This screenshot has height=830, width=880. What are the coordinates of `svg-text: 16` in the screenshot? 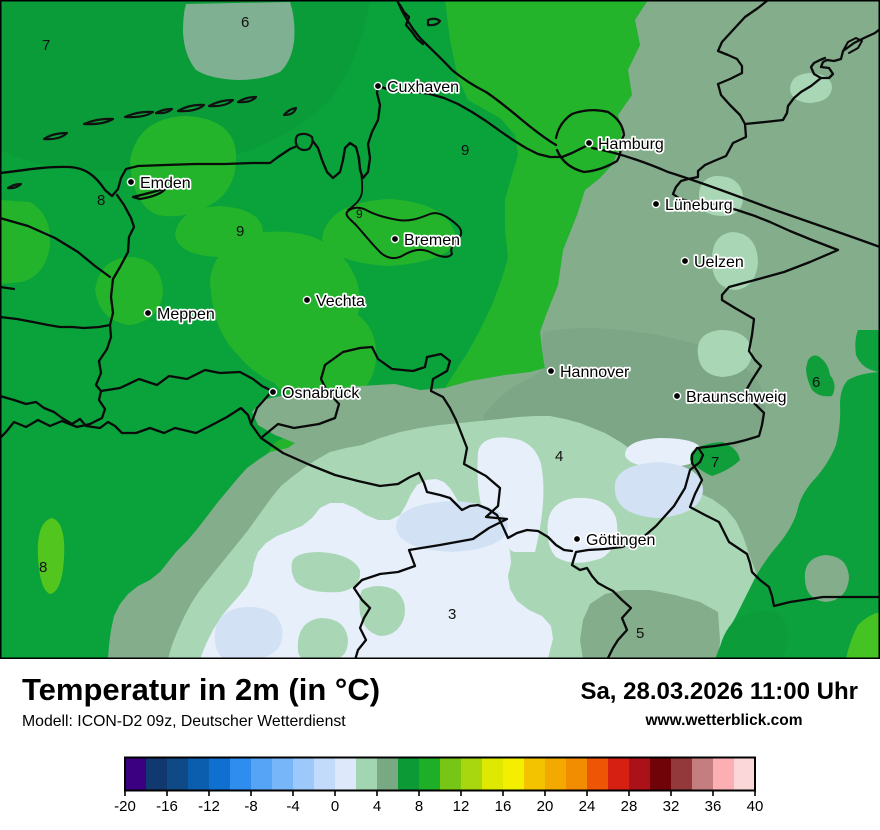 It's located at (503, 806).